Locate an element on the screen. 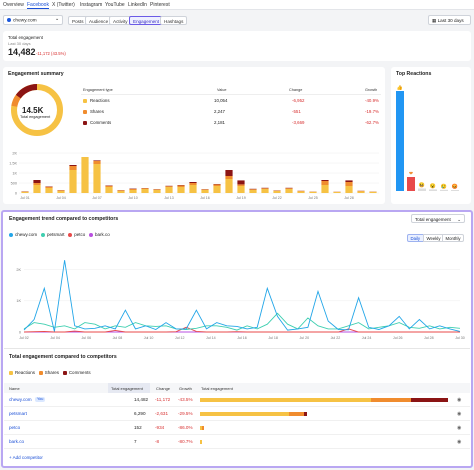 This screenshot has height=470, width=474. total-engagement-value: 14,482 is located at coordinates (22, 52).